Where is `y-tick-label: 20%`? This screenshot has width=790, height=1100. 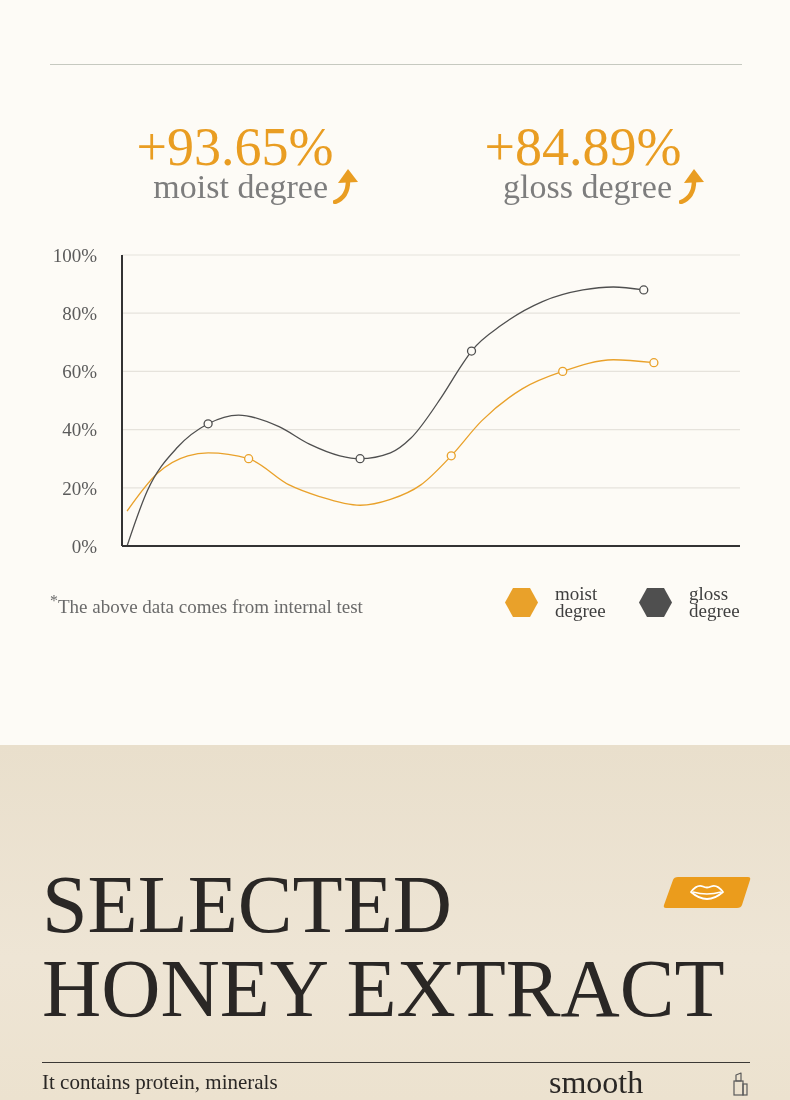
y-tick-label: 20% is located at coordinates (80, 488).